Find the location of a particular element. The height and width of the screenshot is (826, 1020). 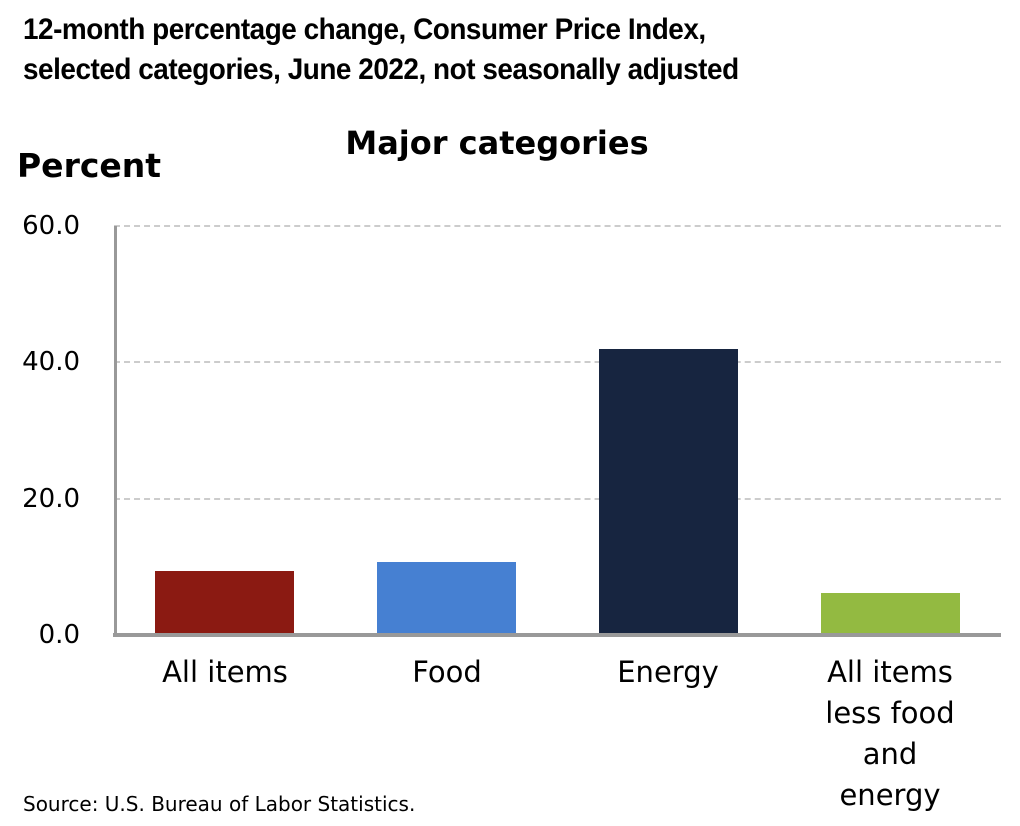

source-note: Source: U.S. Bureau of Labor Statistics. is located at coordinates (219, 804).